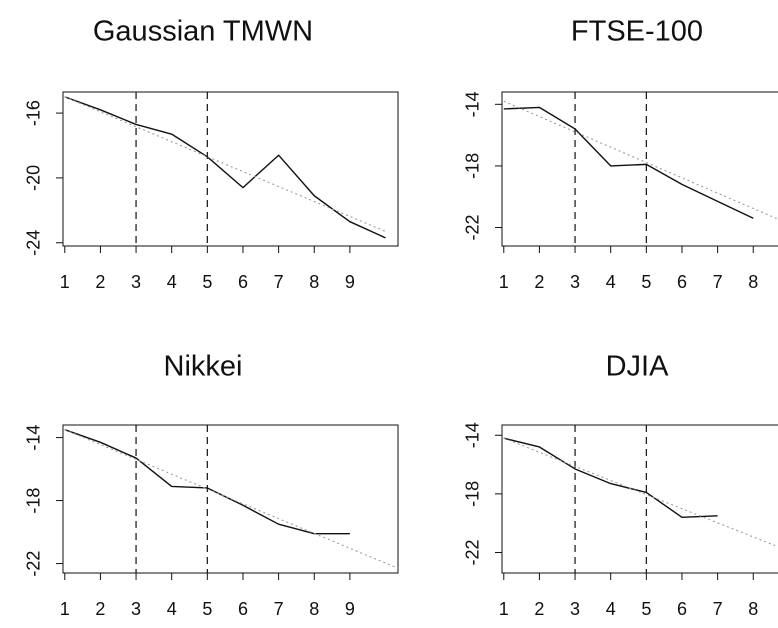  Describe the element at coordinates (203, 367) in the screenshot. I see `chart-title: Nikkei` at that location.